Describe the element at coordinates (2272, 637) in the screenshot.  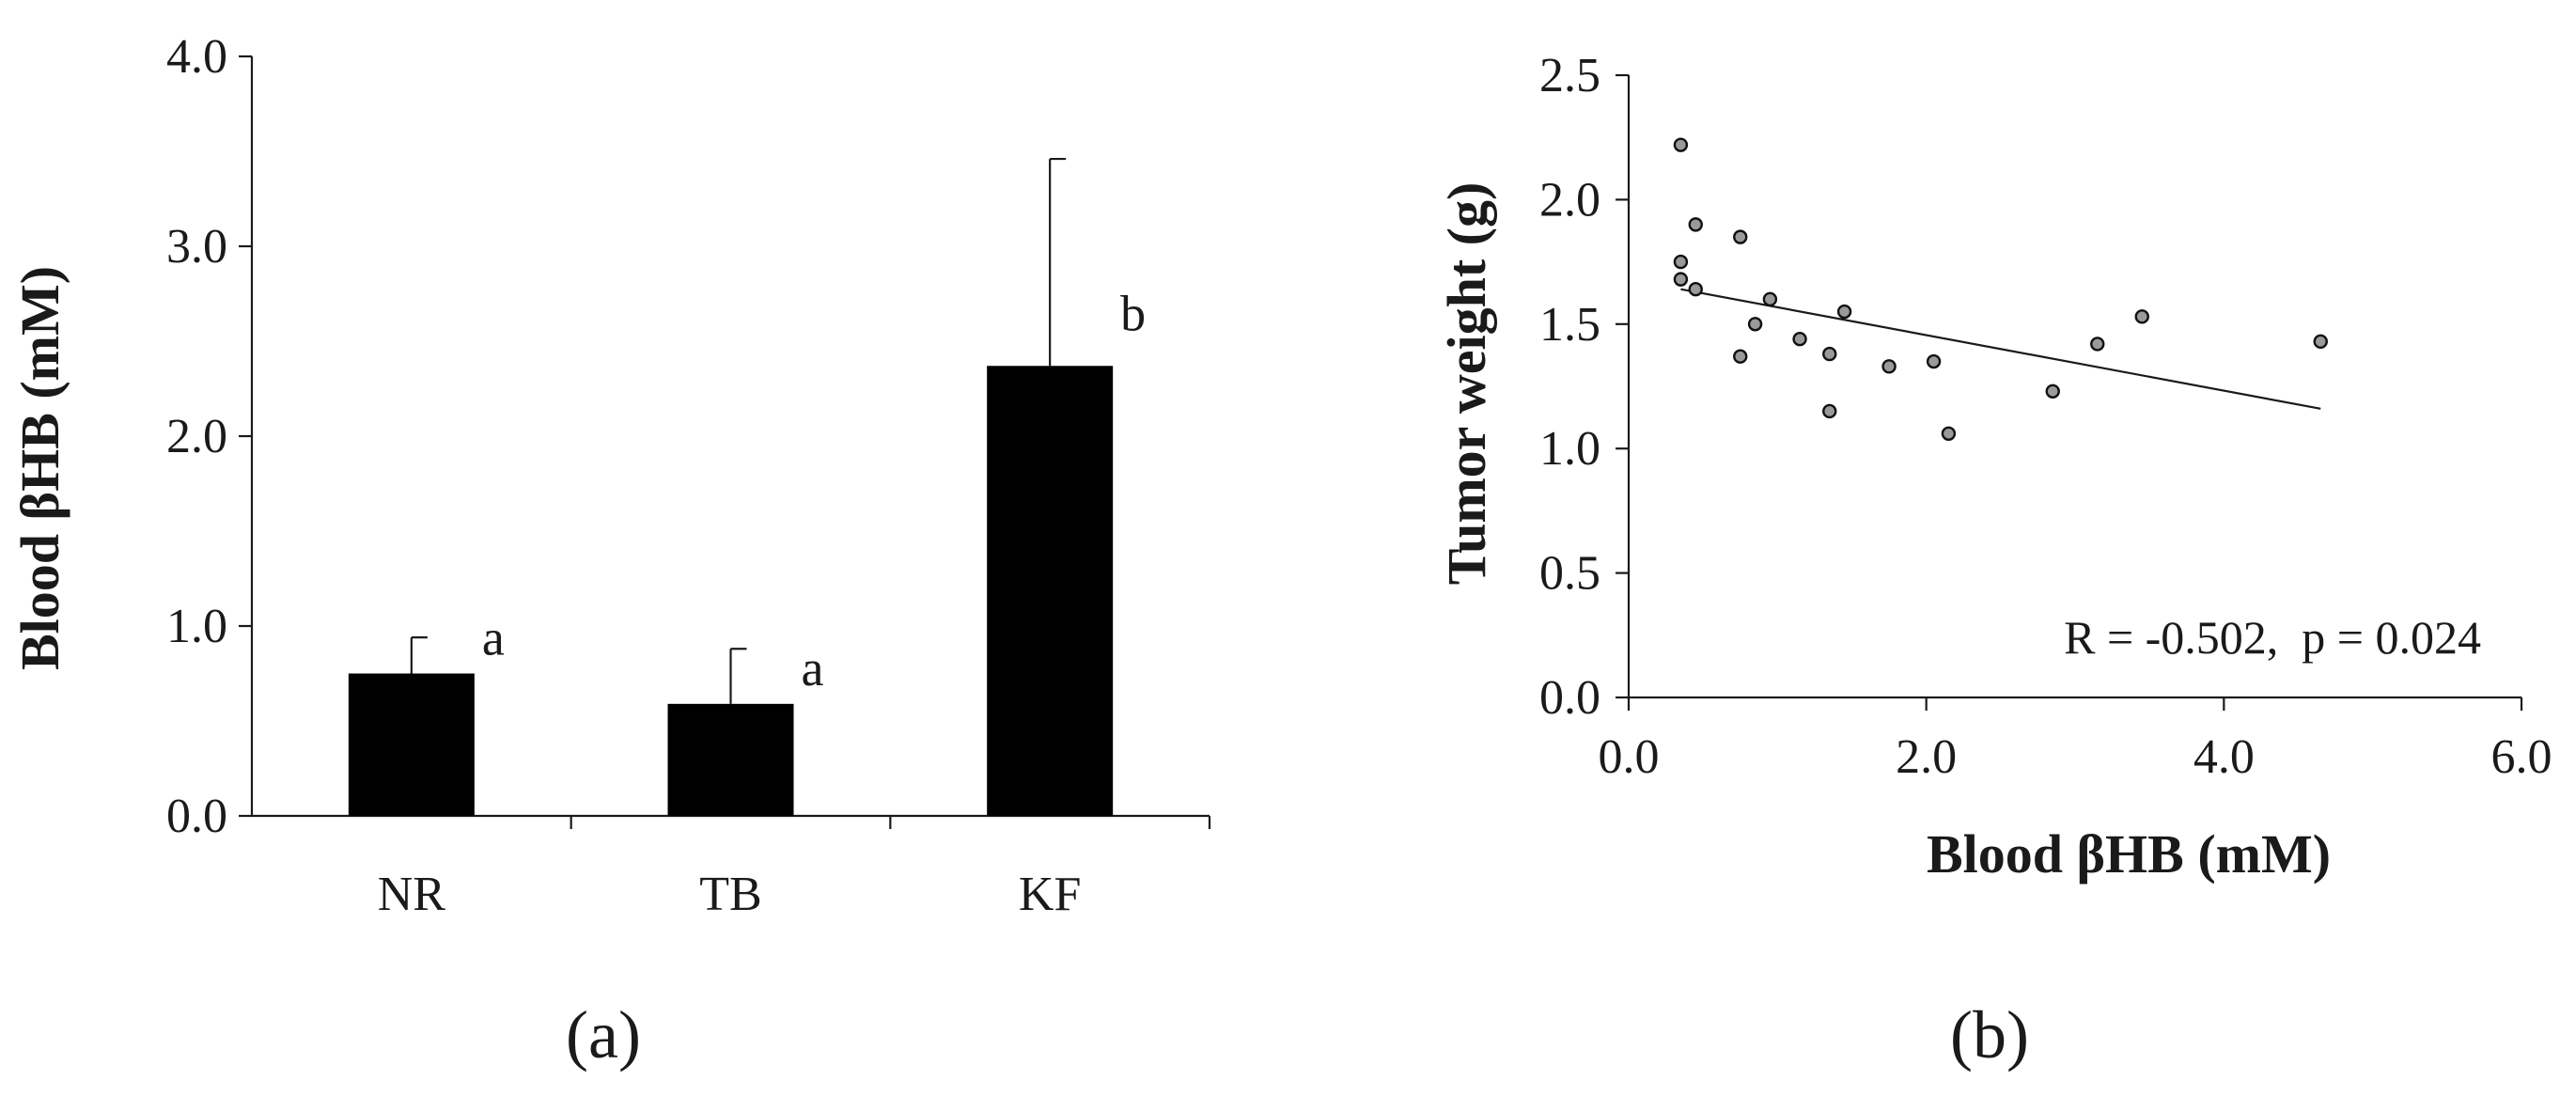
I see `scatter-correlation-annotation: R = -0.502, p = 0.024` at that location.